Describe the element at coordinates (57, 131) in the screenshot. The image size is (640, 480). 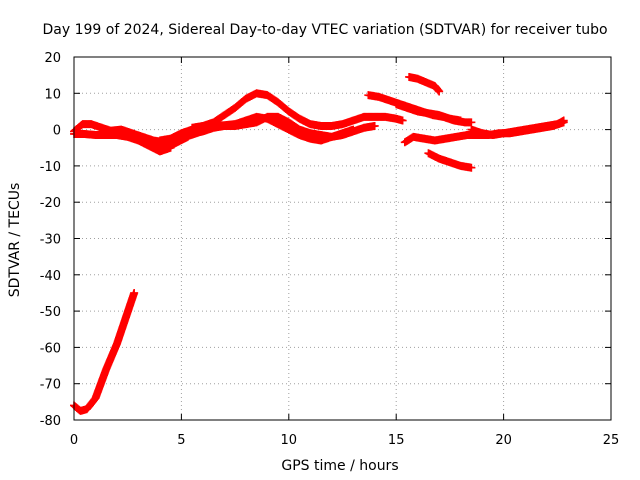
I see `y-tick-label: 0` at that location.